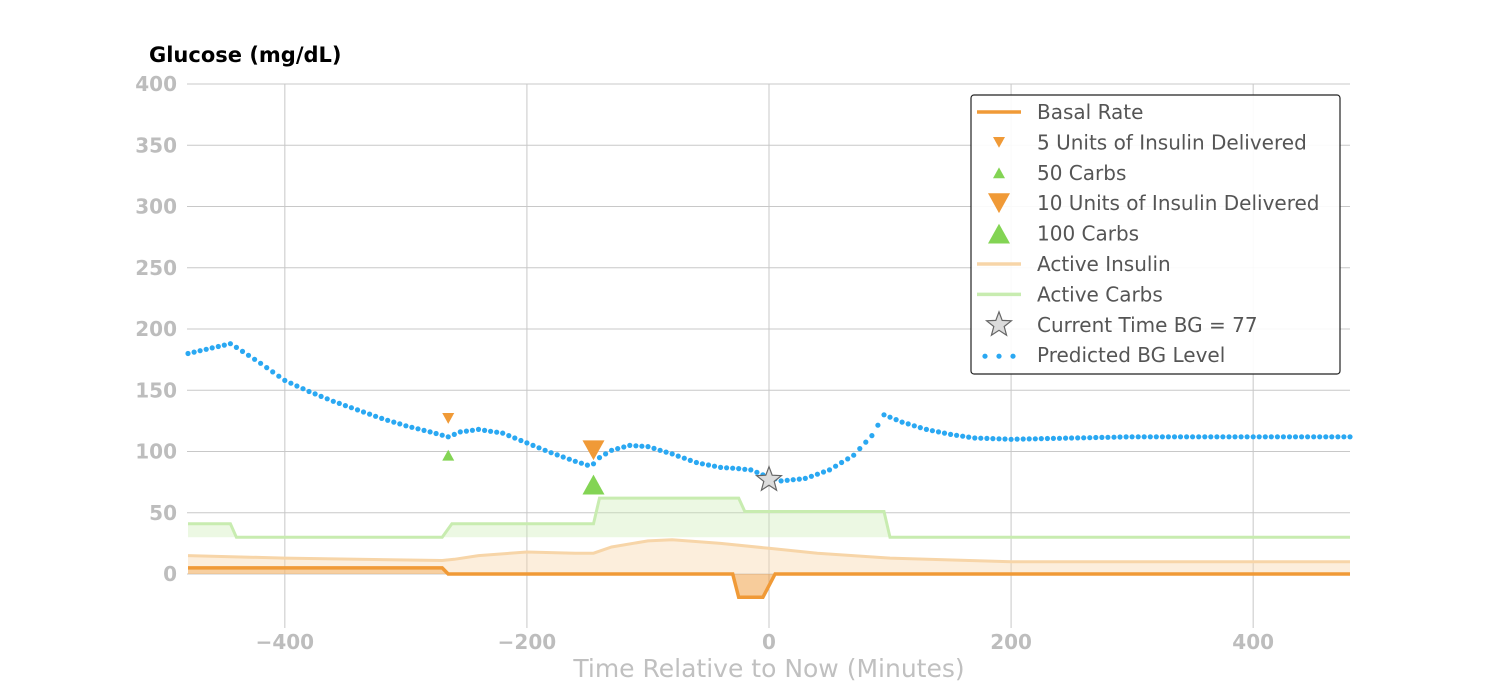 This screenshot has width=1500, height=700. I want to click on carbs-marker, so click(448, 455).